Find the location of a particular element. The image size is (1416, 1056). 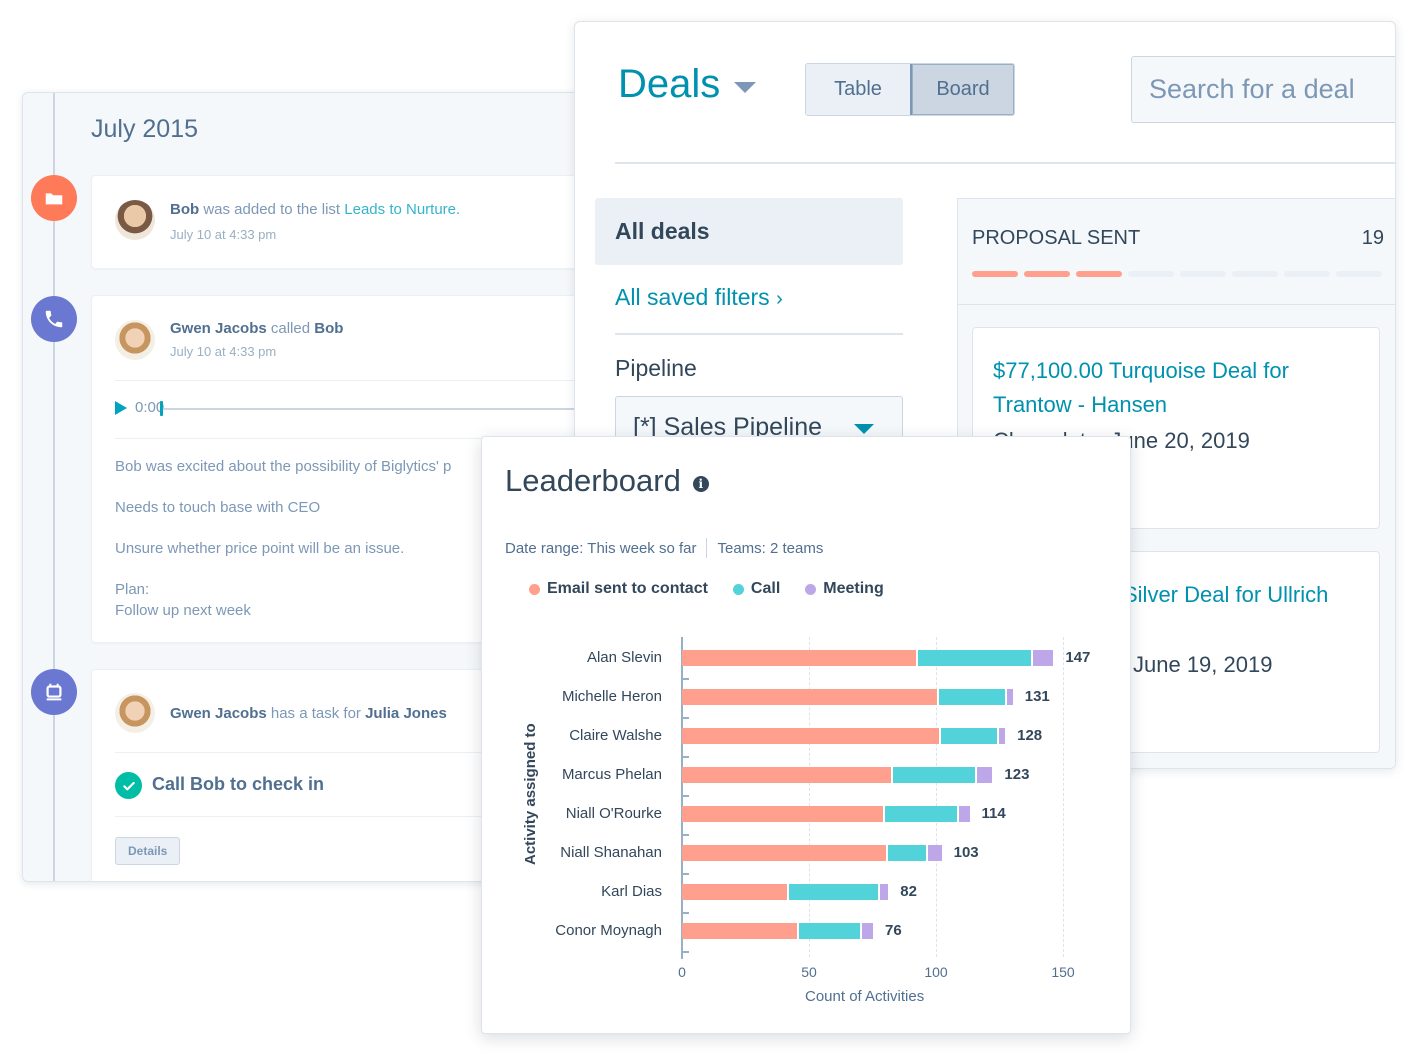

legend-dot-call is located at coordinates (738, 589).